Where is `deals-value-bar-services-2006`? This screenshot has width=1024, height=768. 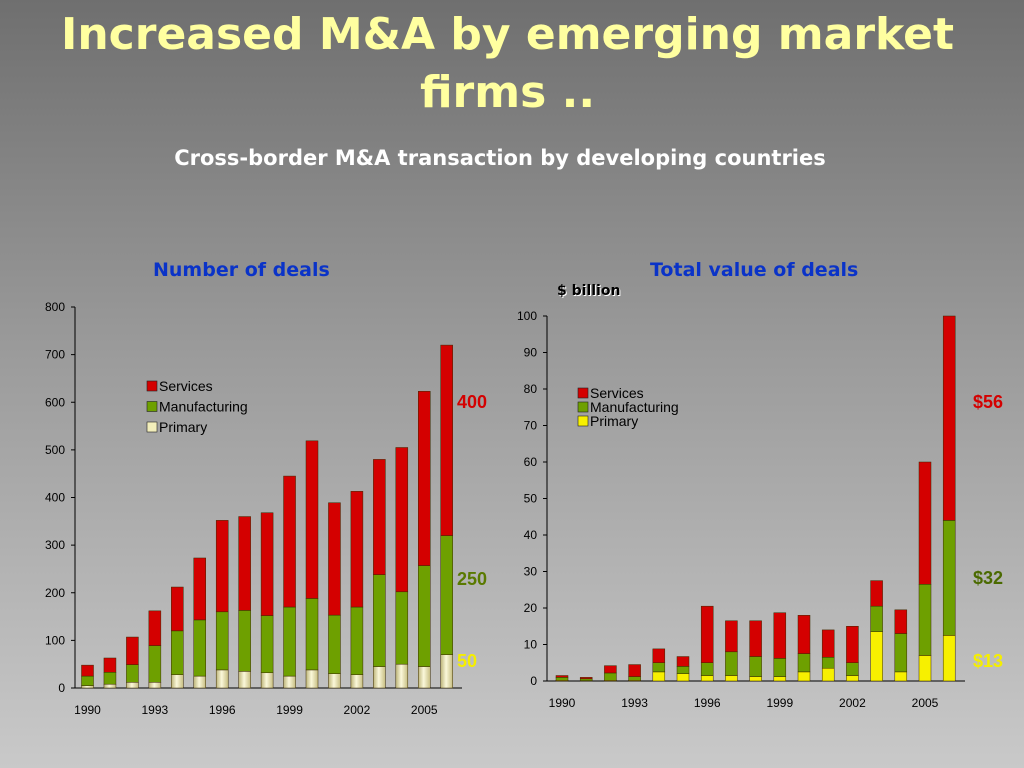 deals-value-bar-services-2006 is located at coordinates (949, 418).